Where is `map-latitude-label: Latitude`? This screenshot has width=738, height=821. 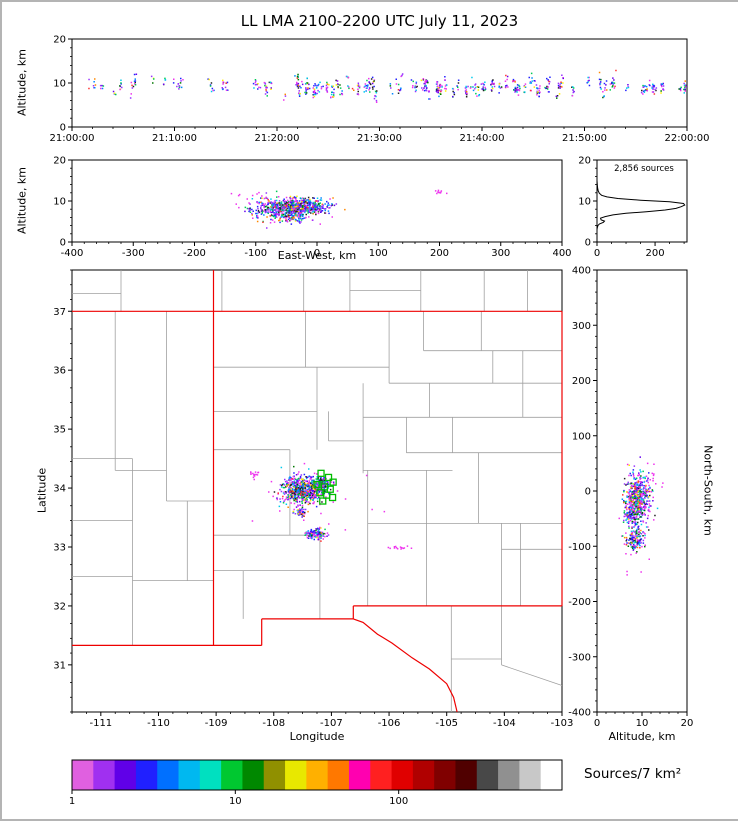
map-latitude-label: Latitude is located at coordinates (42, 490).